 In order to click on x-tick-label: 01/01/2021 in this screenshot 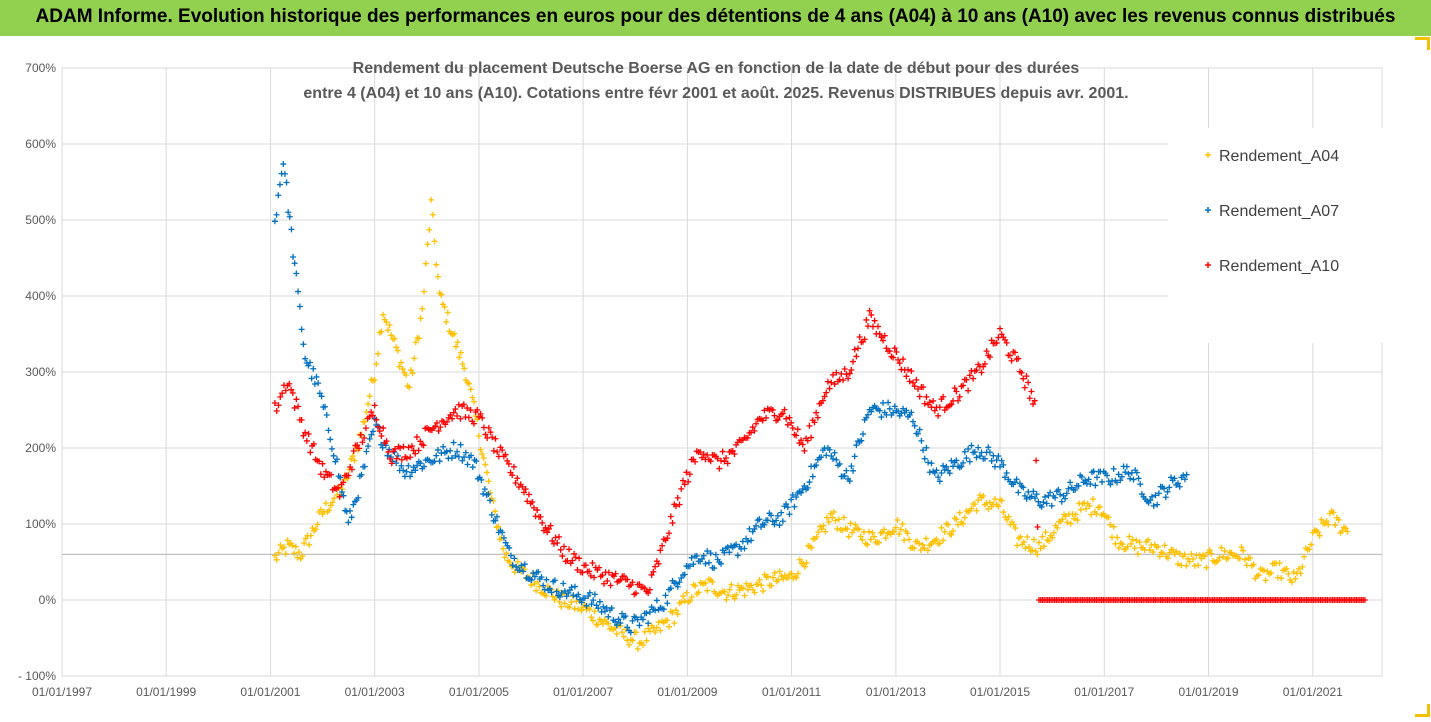, I will do `click(1313, 692)`.